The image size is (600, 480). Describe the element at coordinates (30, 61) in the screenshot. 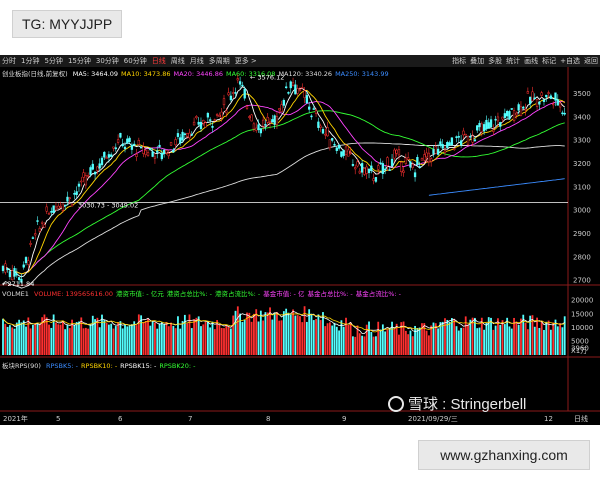

I see `tab-1: 1分钟` at that location.